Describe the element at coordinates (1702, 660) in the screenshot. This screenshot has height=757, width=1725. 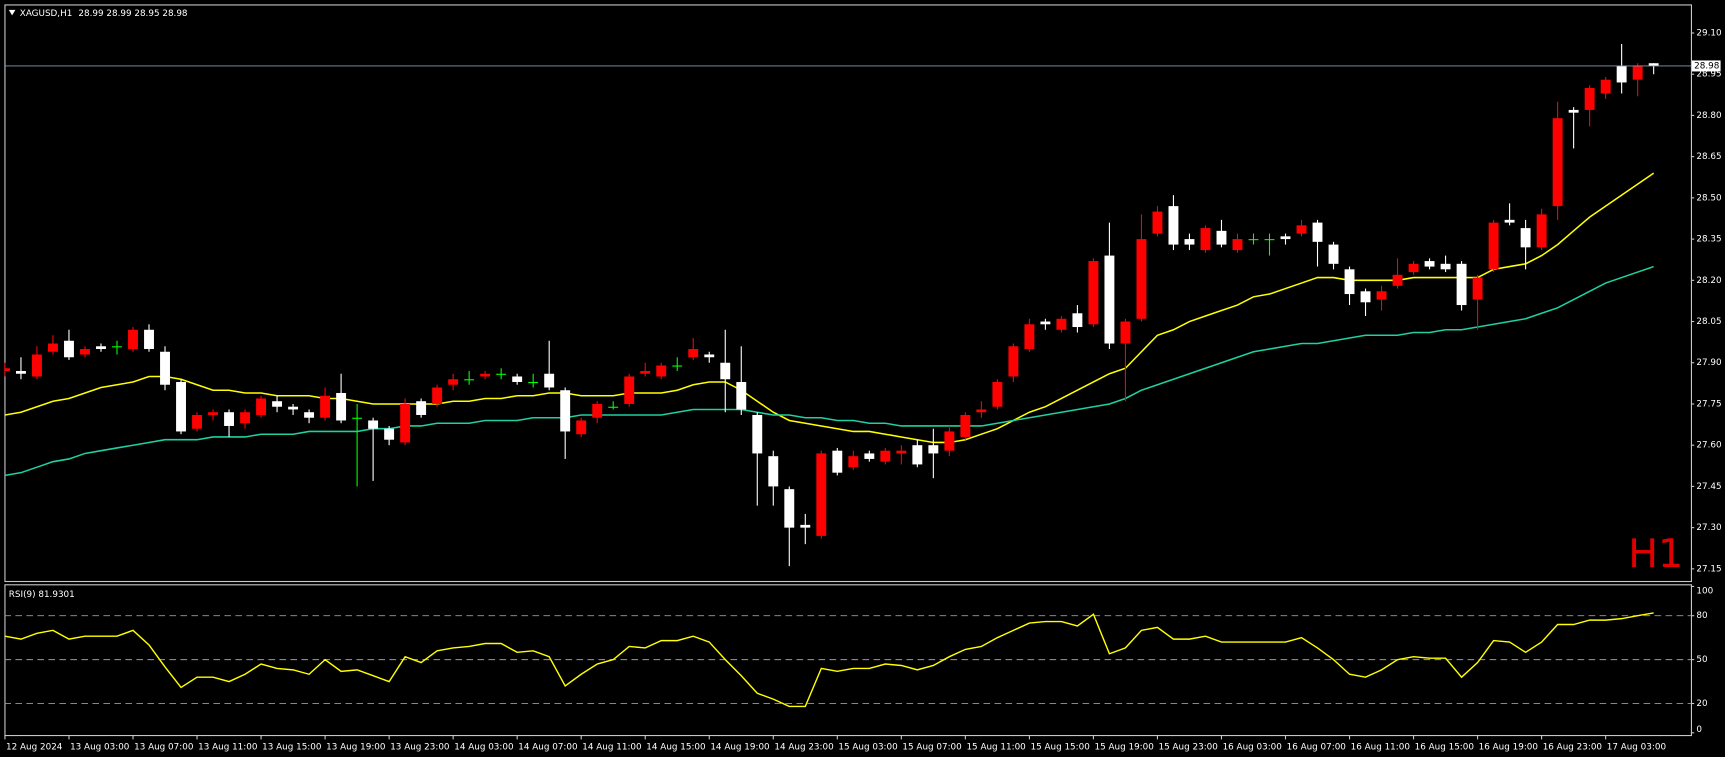
I see `rsi-y-tick-label: 50` at that location.